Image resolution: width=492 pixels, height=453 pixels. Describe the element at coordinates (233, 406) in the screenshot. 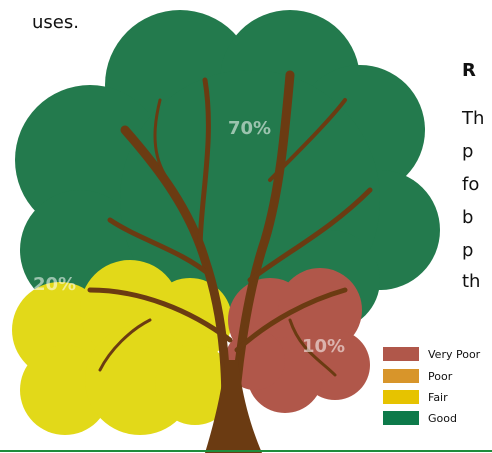

I see `tree-trunk` at that location.